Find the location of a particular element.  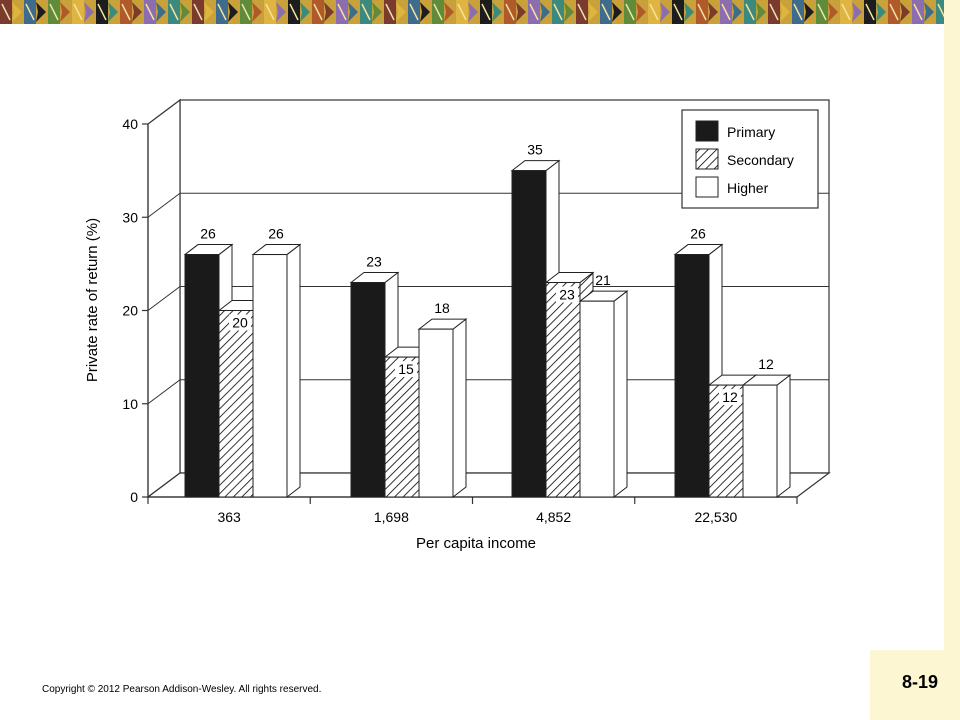

y-tick-label: 0 is located at coordinates (134, 497).